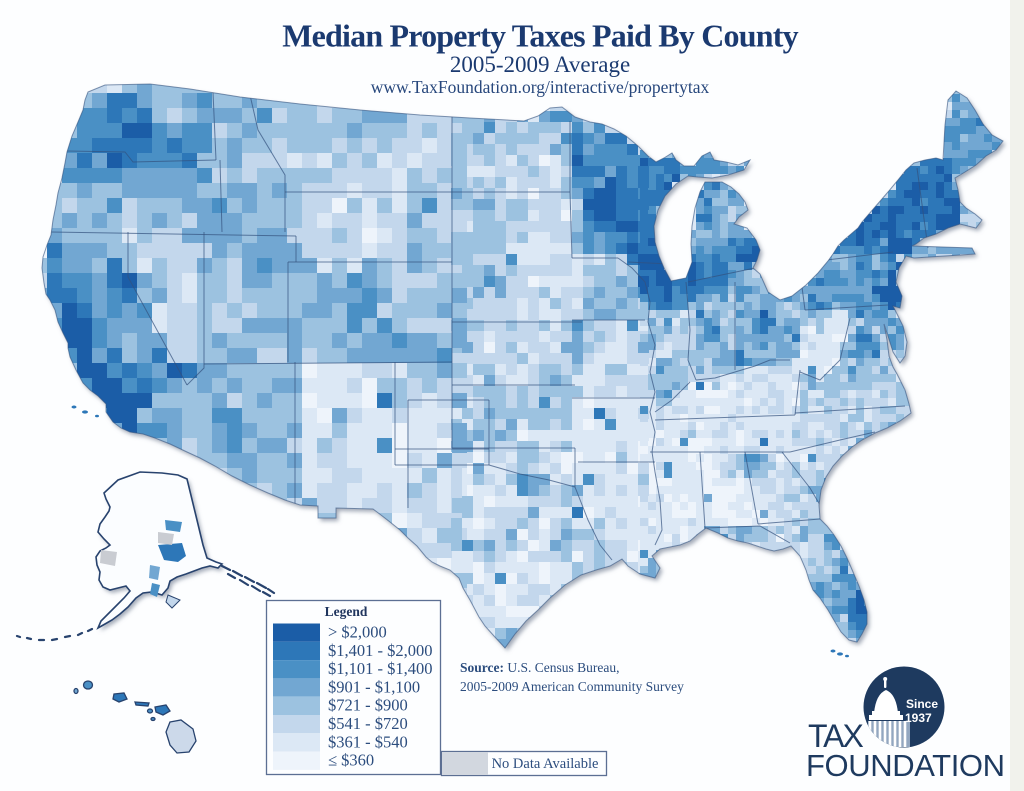  I want to click on svg-text: Legend, so click(346, 611).